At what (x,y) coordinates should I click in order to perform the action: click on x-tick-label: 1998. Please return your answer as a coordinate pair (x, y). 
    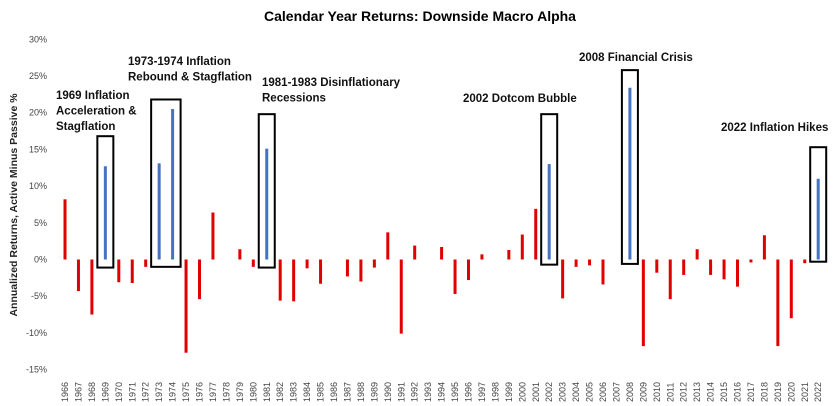
    Looking at the image, I should click on (495, 392).